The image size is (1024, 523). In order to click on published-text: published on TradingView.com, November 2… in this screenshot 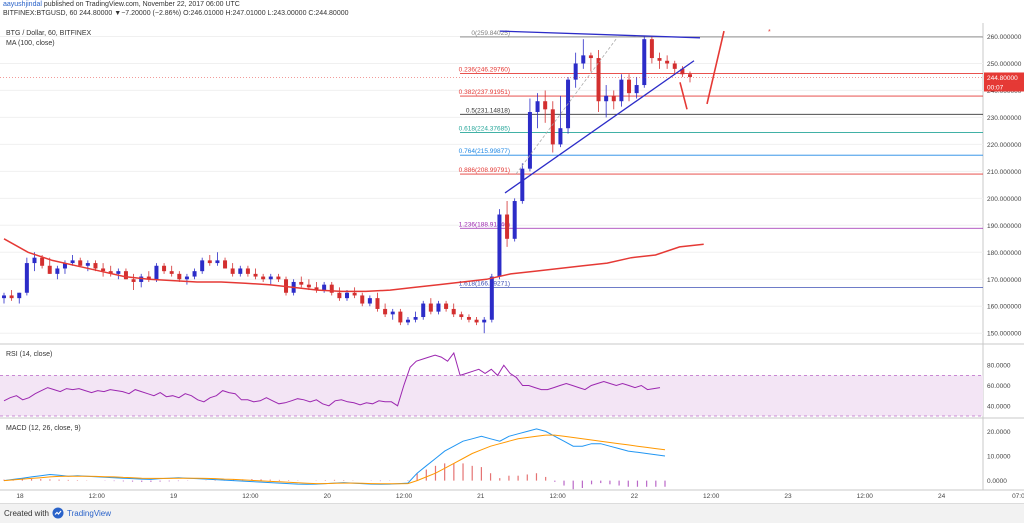, I will do `click(141, 4)`.